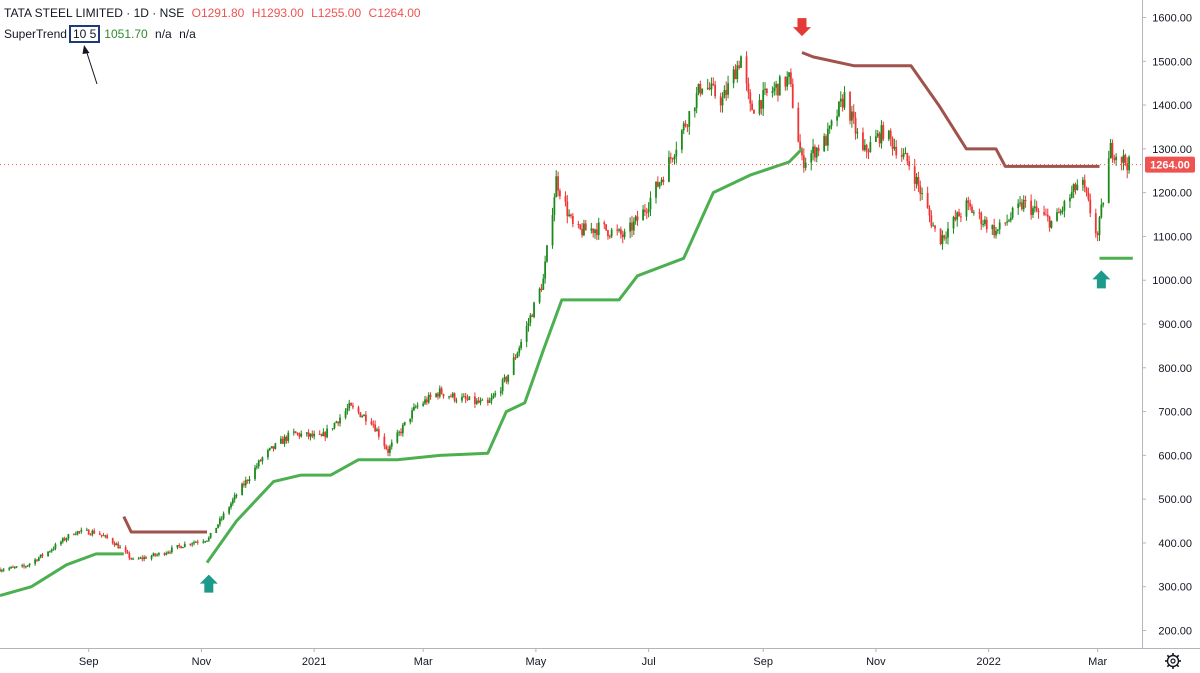 Image resolution: width=1200 pixels, height=673 pixels. Describe the element at coordinates (314, 13) in the screenshot. I see `low-label: L` at that location.